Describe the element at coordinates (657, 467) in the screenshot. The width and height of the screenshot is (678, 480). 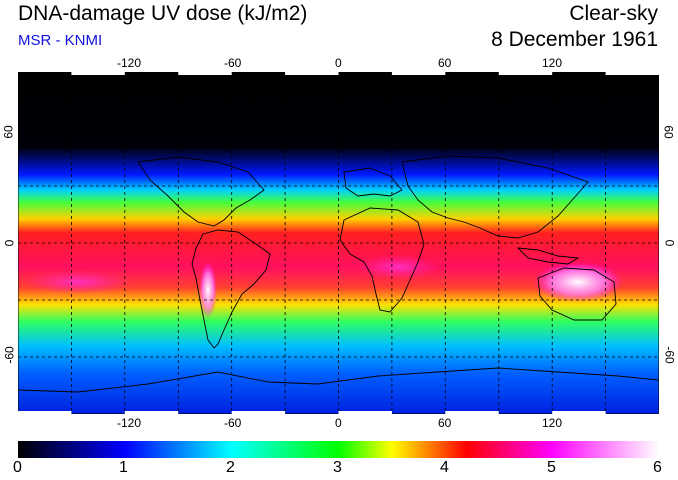
I see `colorbar-tick: 6` at that location.